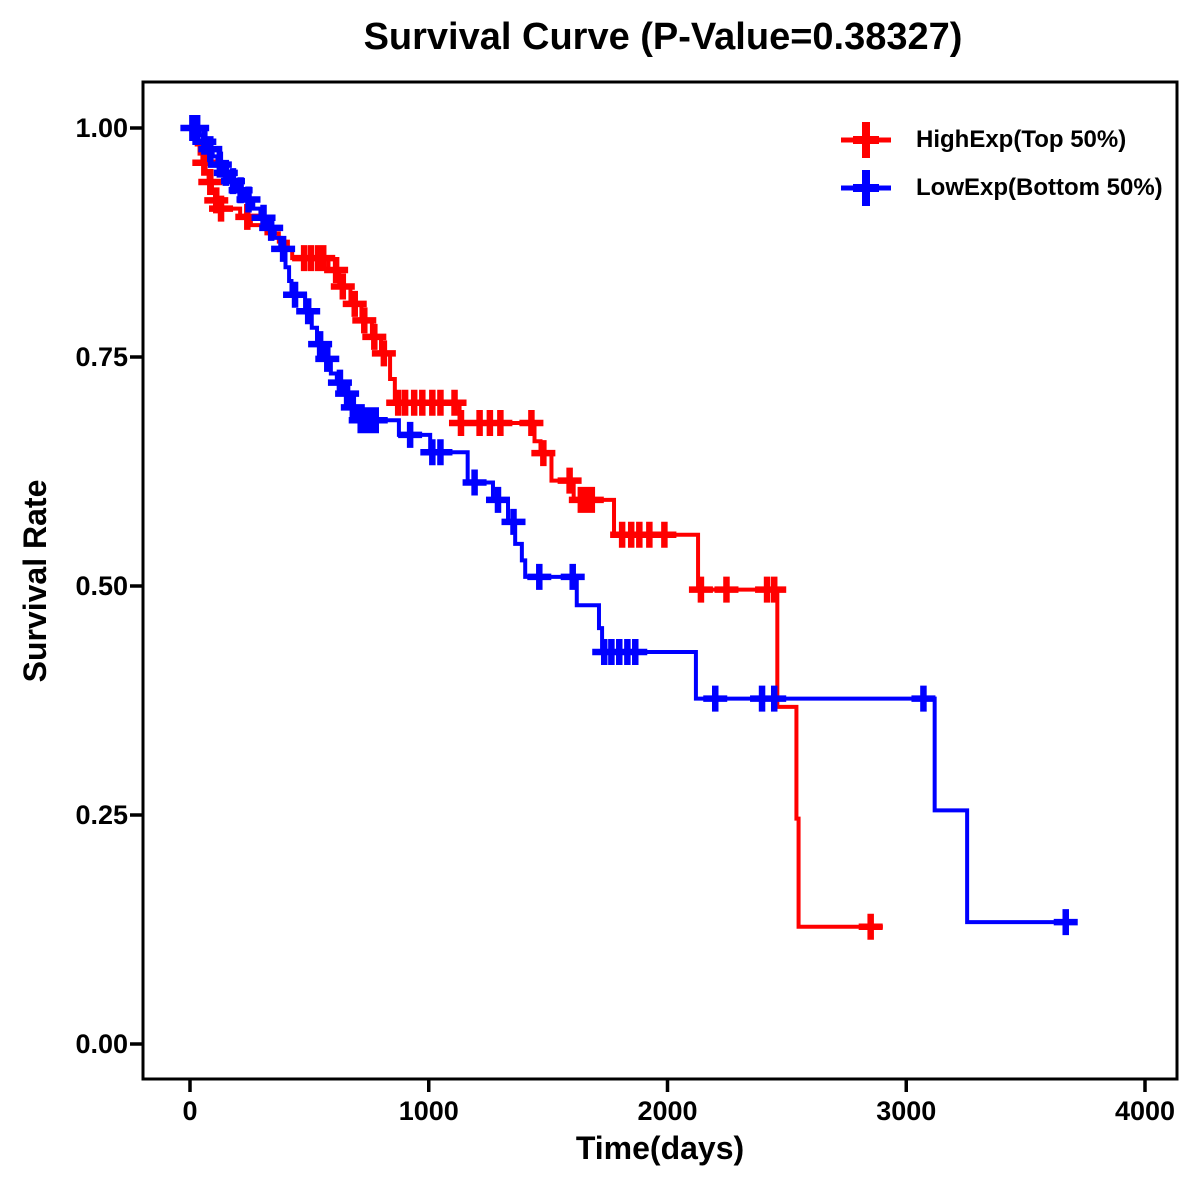  I want to click on x-tick-label: 2000, so click(667, 1111).